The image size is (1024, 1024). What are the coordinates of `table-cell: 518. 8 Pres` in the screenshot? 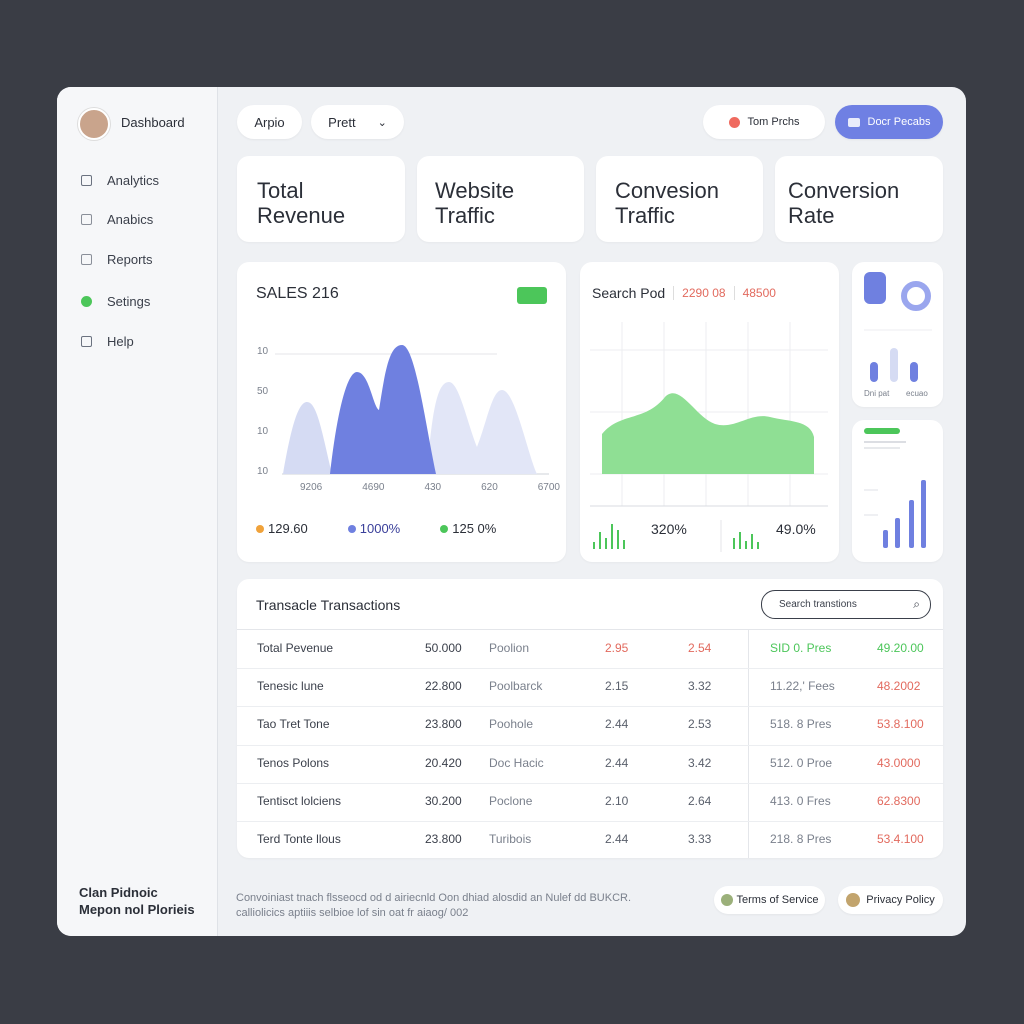 It's located at (801, 724).